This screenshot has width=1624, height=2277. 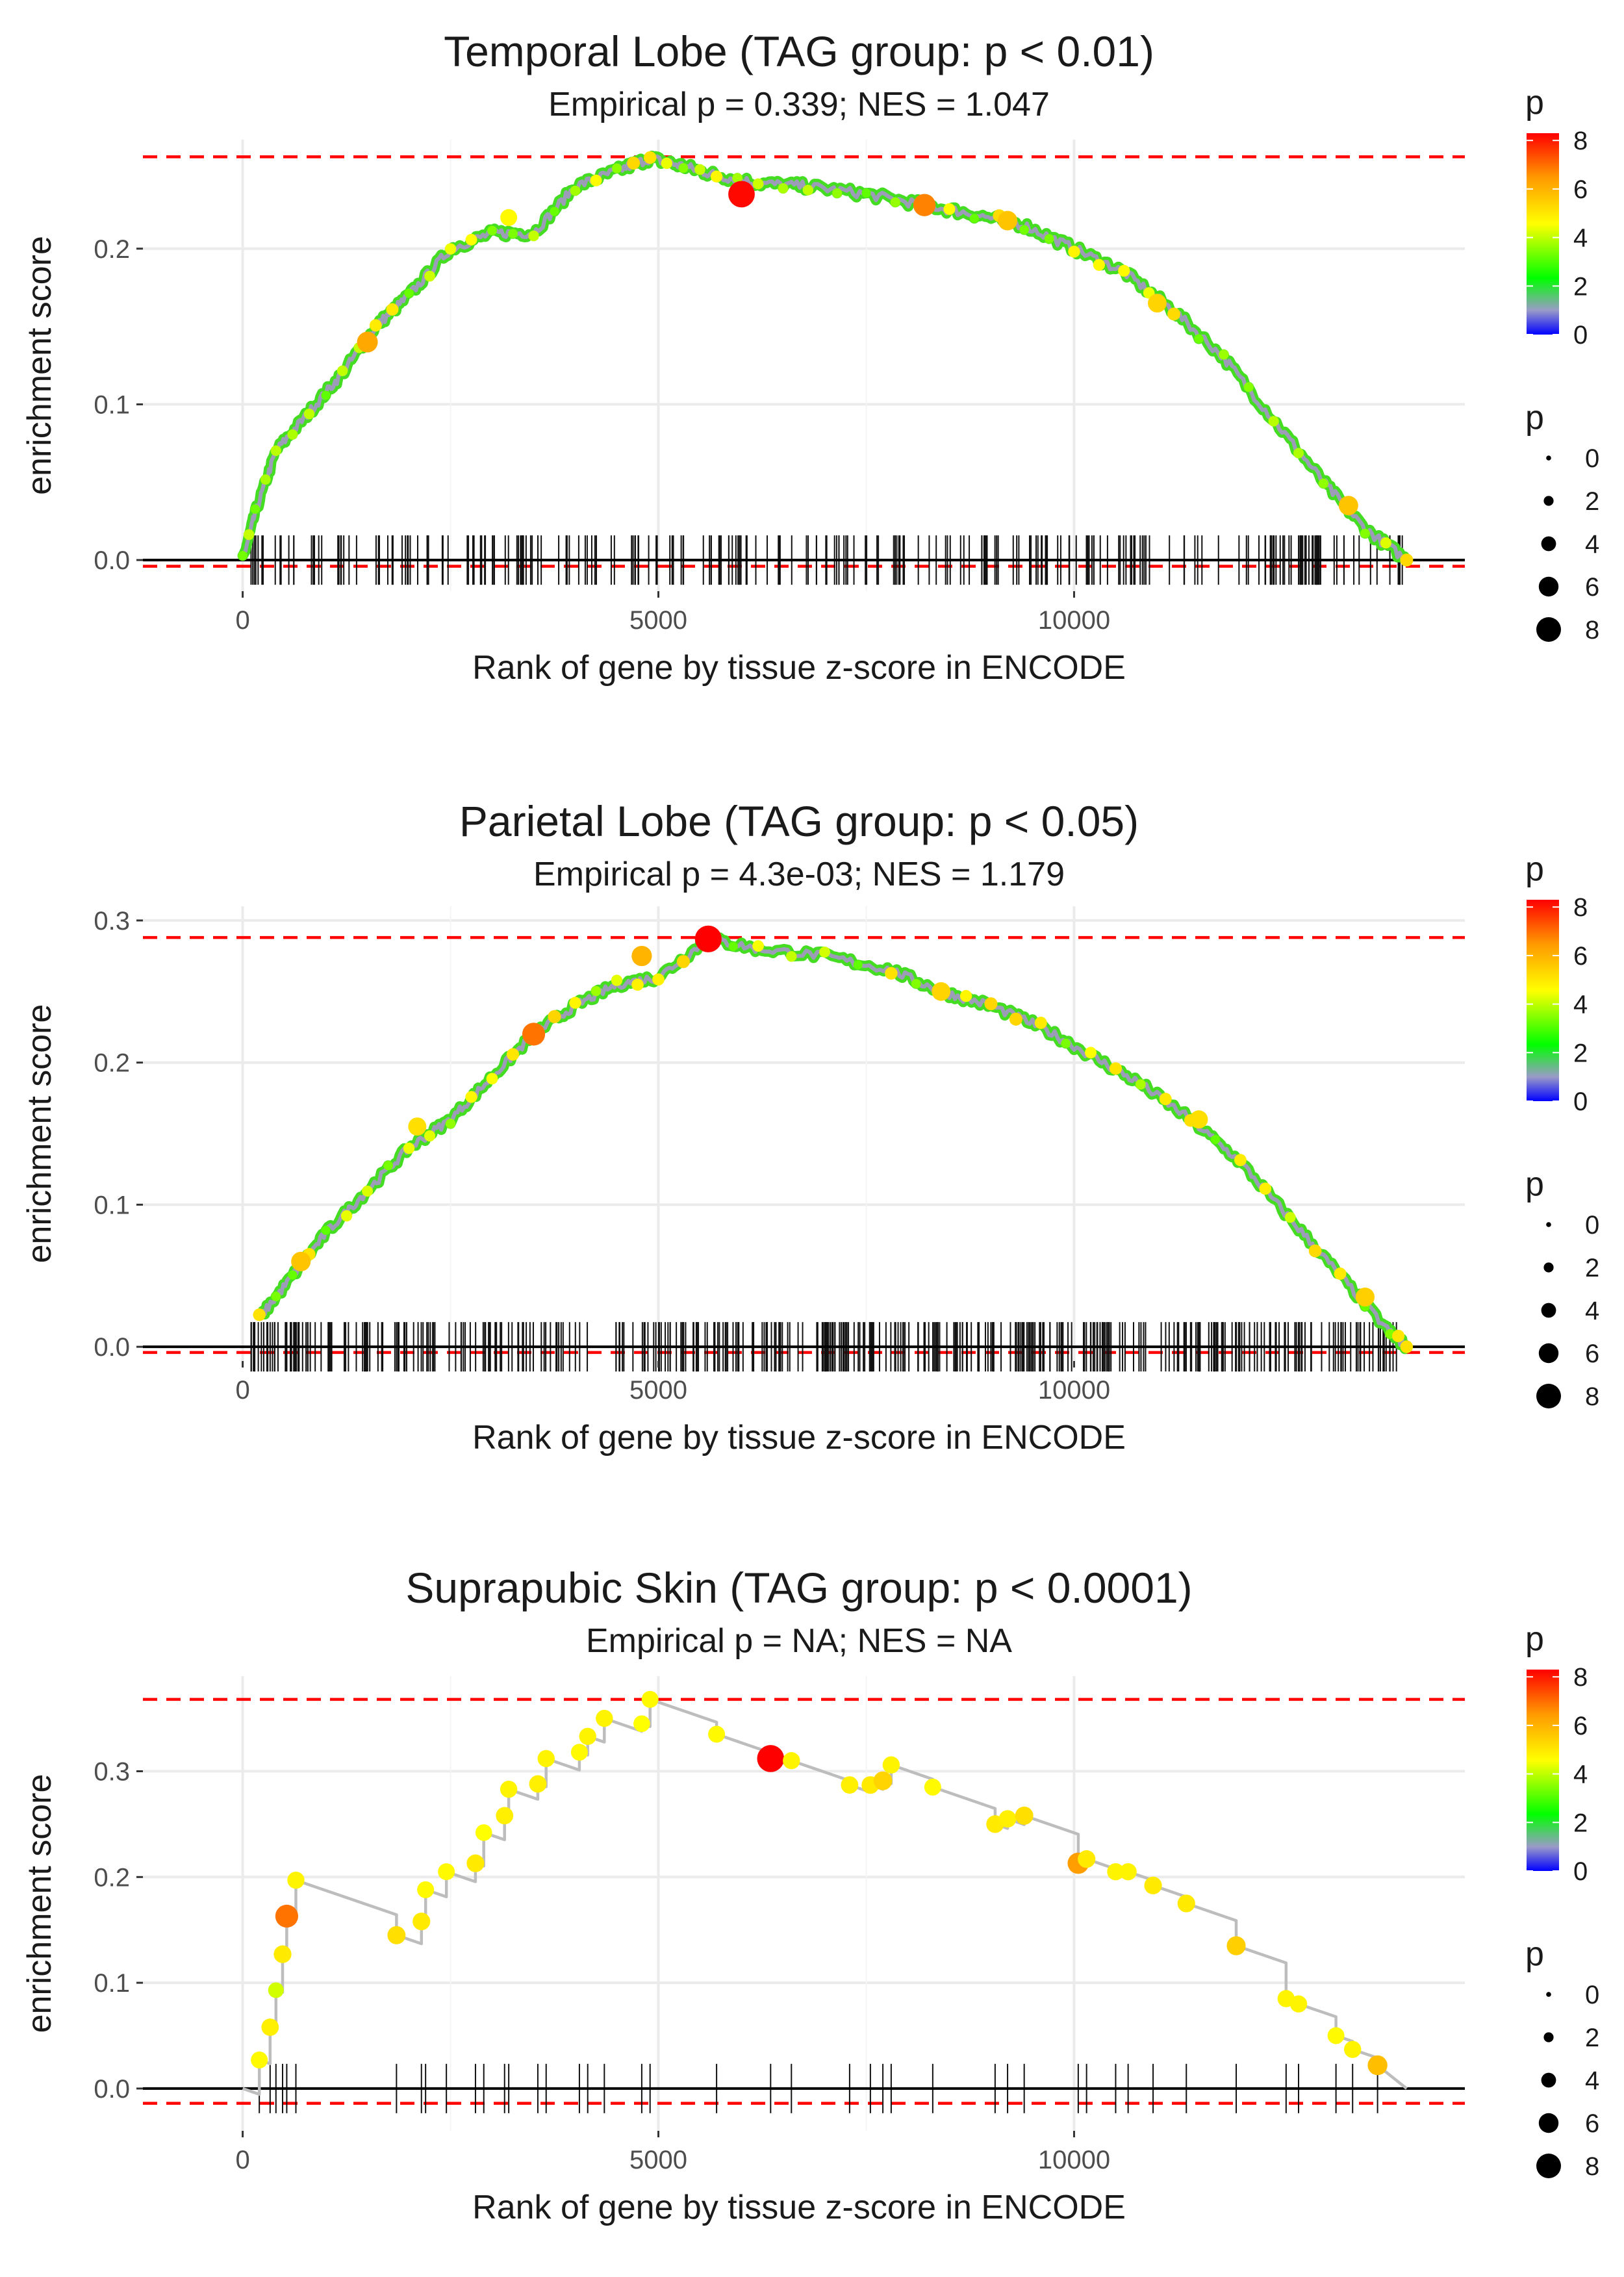 What do you see at coordinates (1543, 234) in the screenshot?
I see `color-bar` at bounding box center [1543, 234].